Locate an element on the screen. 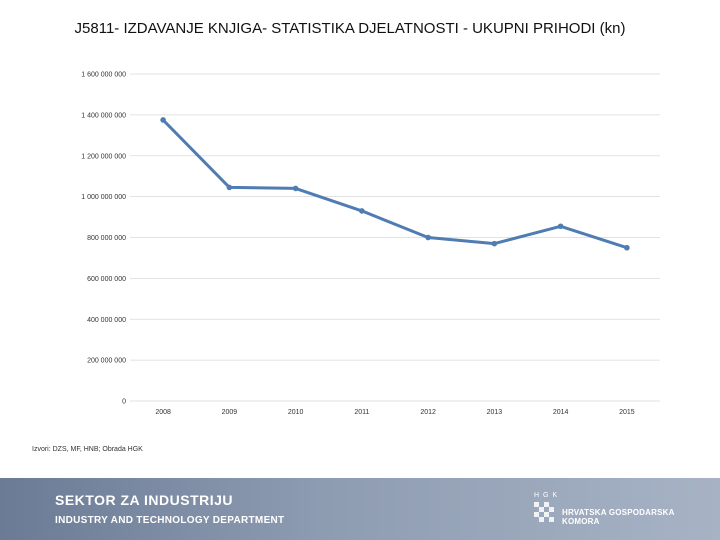  y-tick-label: 0 is located at coordinates (124, 402).